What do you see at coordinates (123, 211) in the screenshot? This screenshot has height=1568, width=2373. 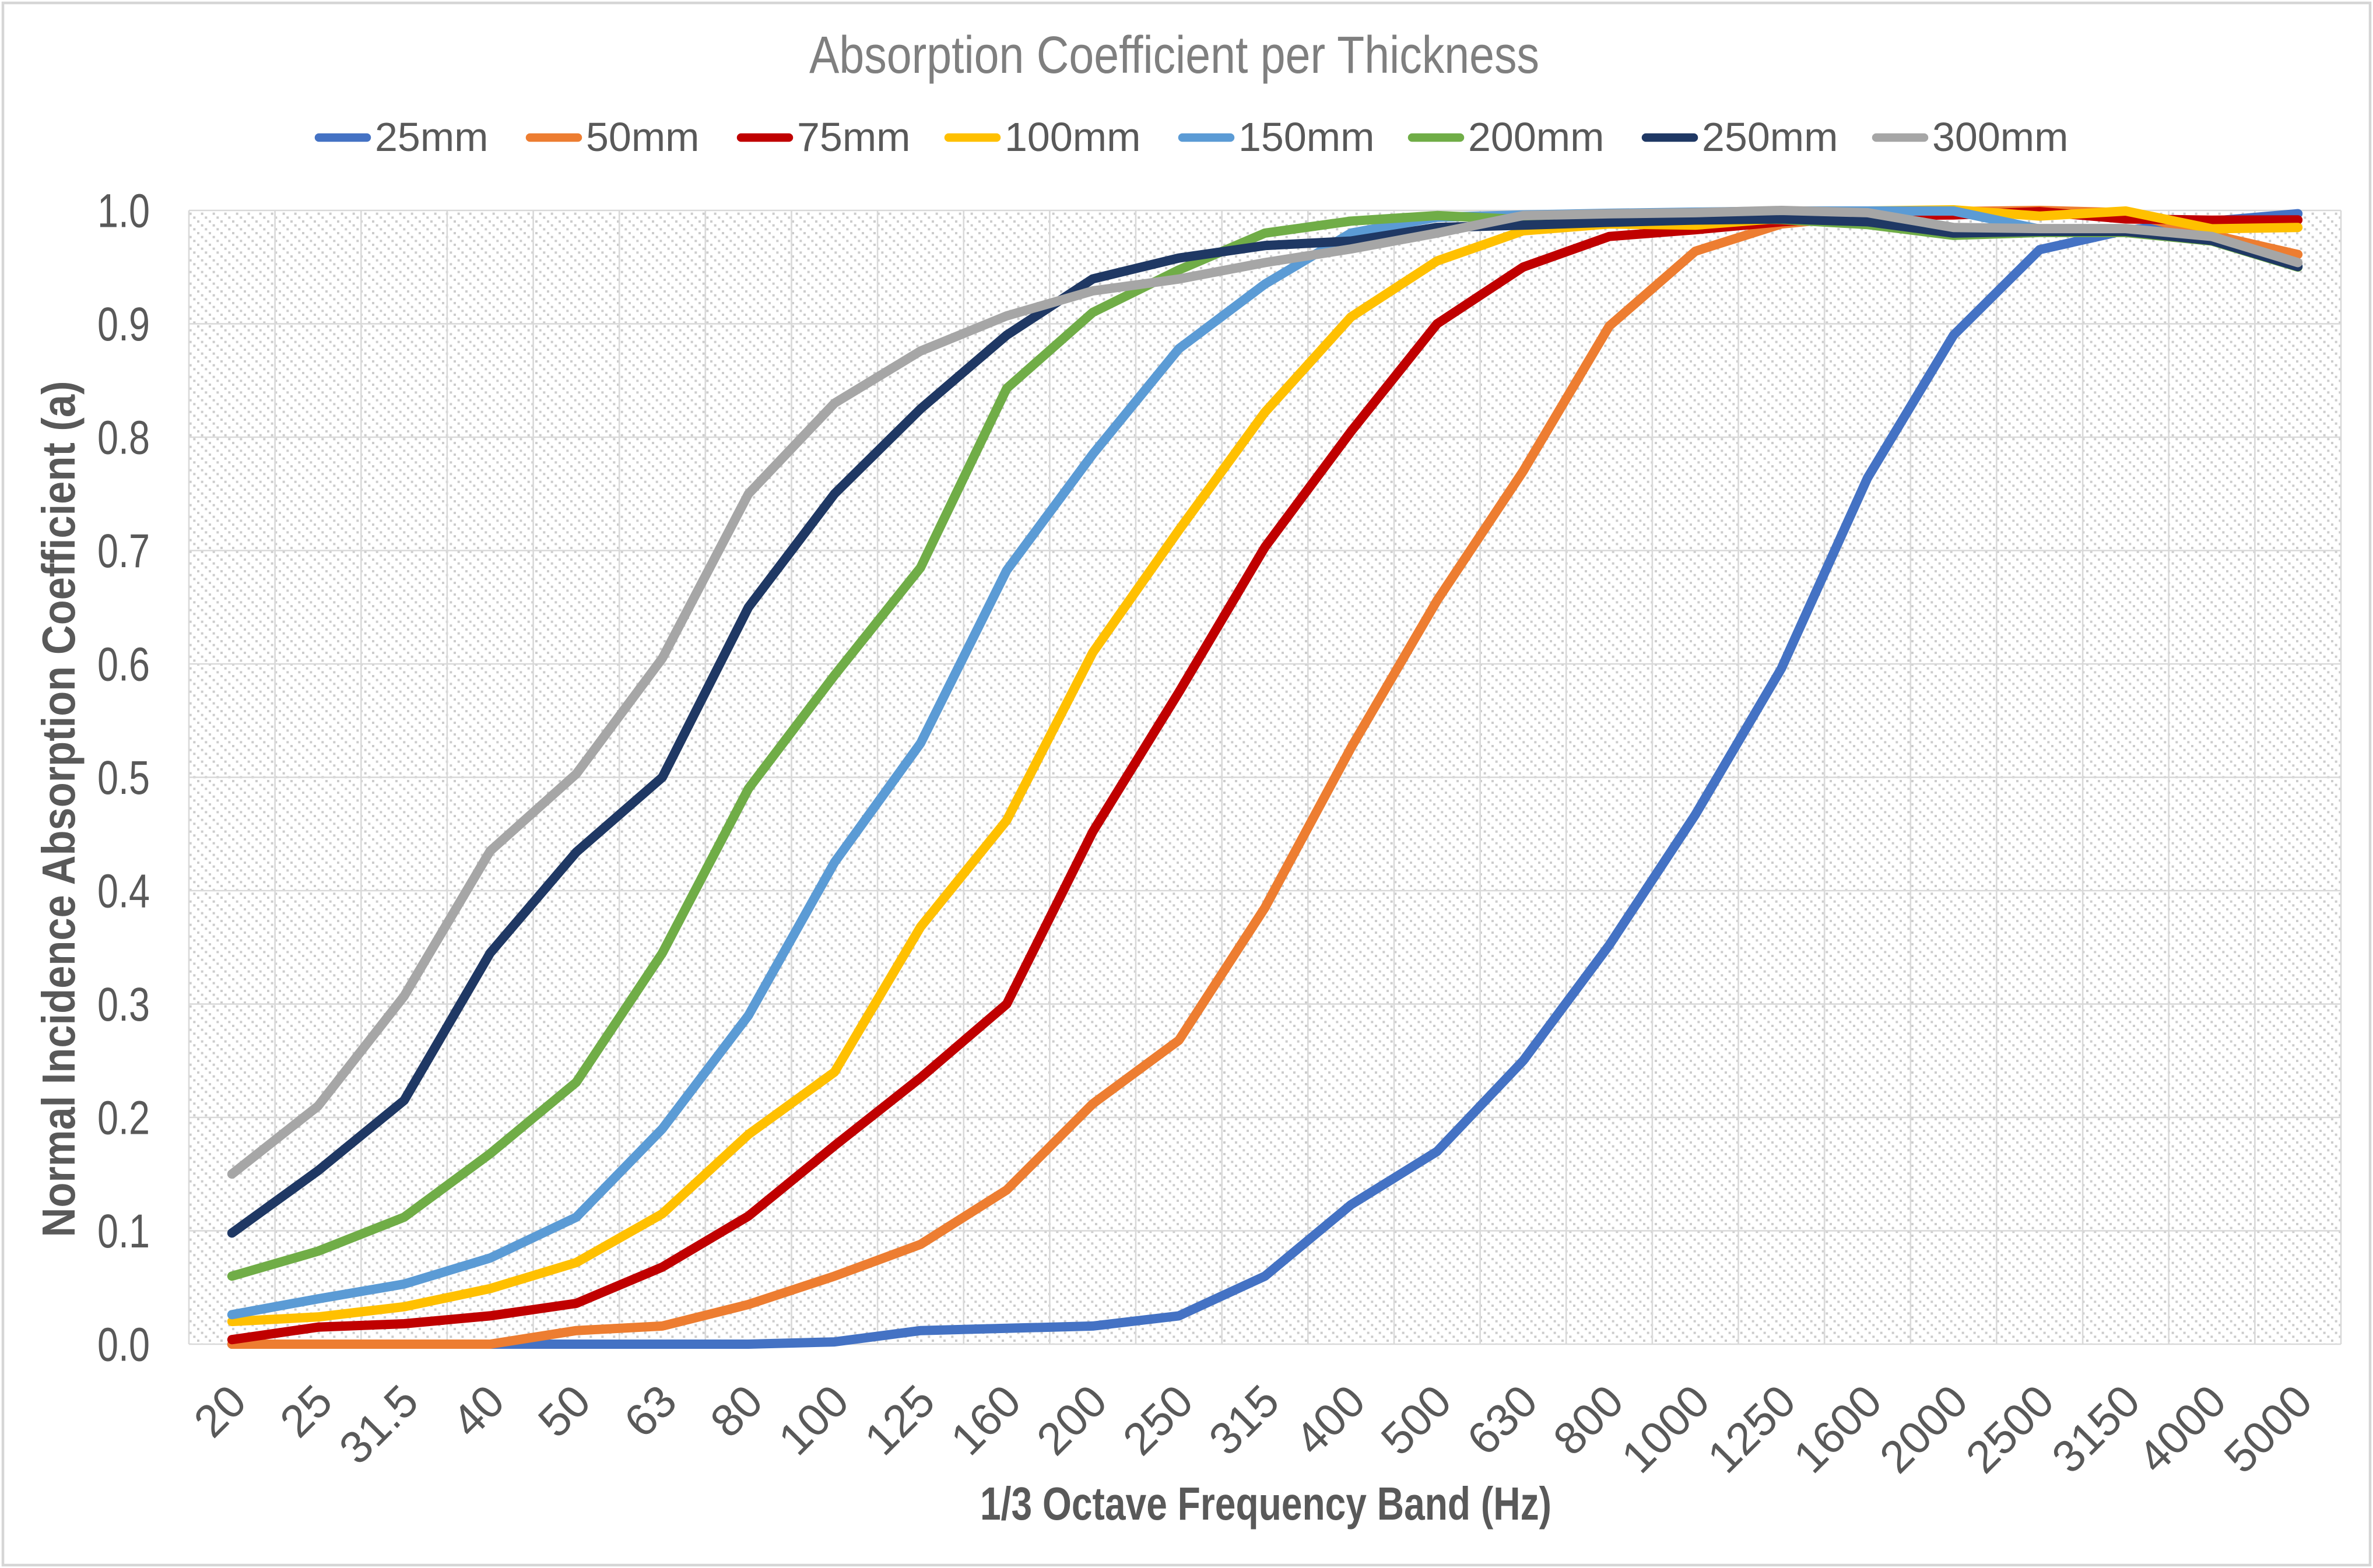 I see `svg-text: 1.0` at bounding box center [123, 211].